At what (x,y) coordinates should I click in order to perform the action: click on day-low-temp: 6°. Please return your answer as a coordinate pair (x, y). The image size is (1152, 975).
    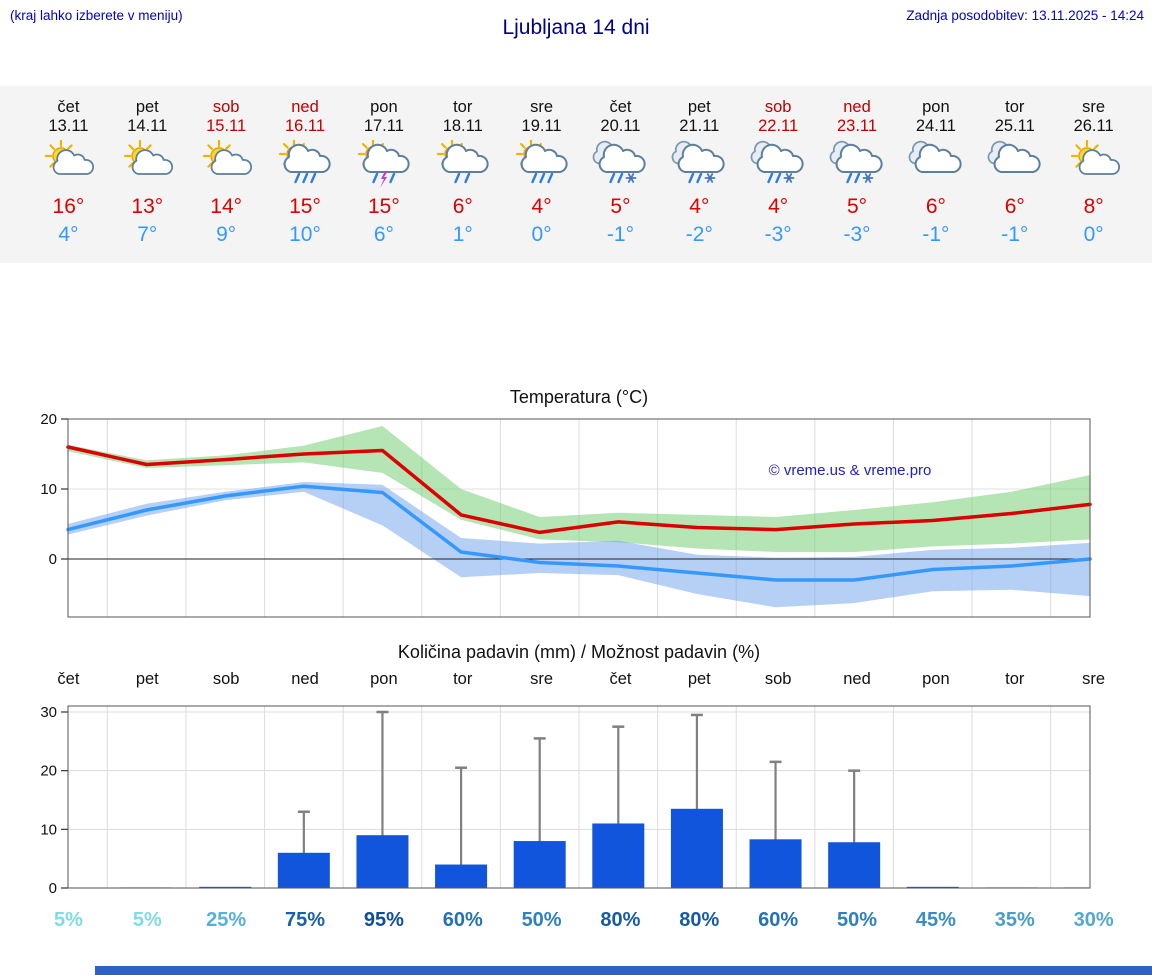
    Looking at the image, I should click on (383, 234).